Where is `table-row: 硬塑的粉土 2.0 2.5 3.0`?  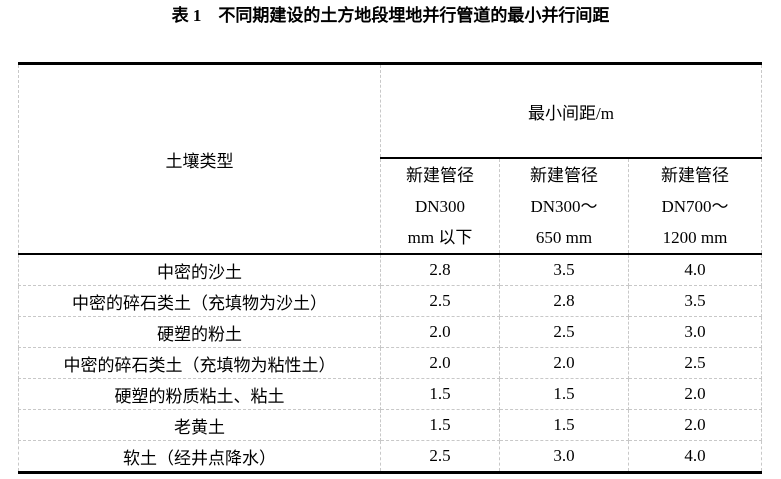 table-row: 硬塑的粉土 2.0 2.5 3.0 is located at coordinates (390, 332).